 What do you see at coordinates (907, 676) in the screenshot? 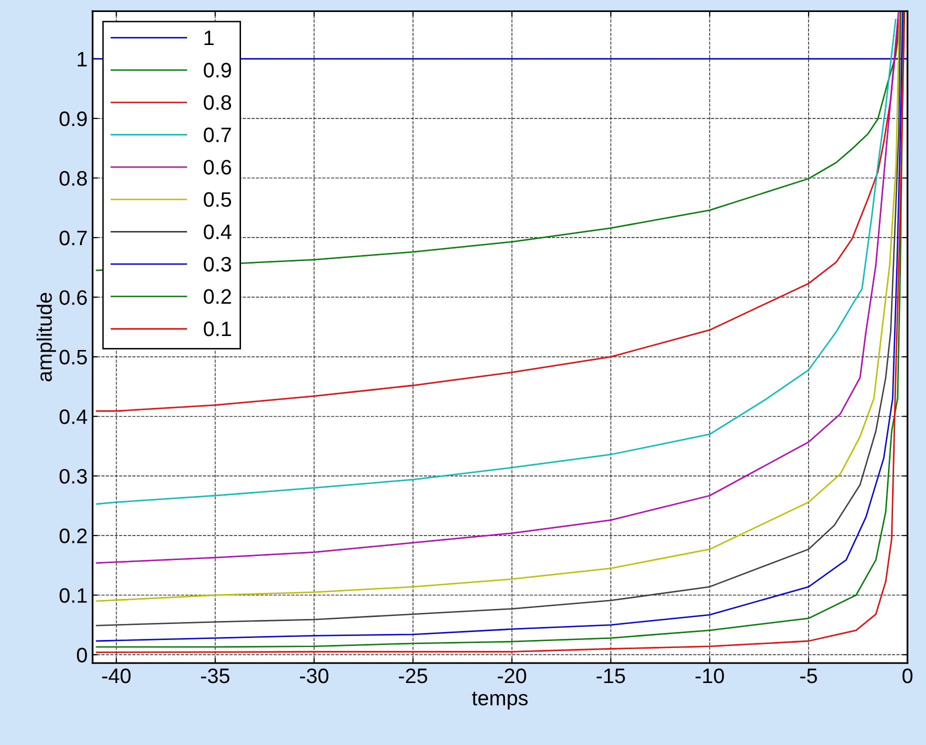
I see `x-tick-label: 0` at bounding box center [907, 676].